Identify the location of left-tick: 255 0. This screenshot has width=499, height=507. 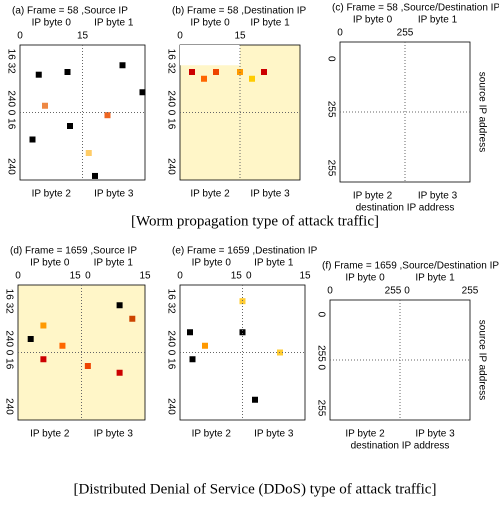
(320, 357).